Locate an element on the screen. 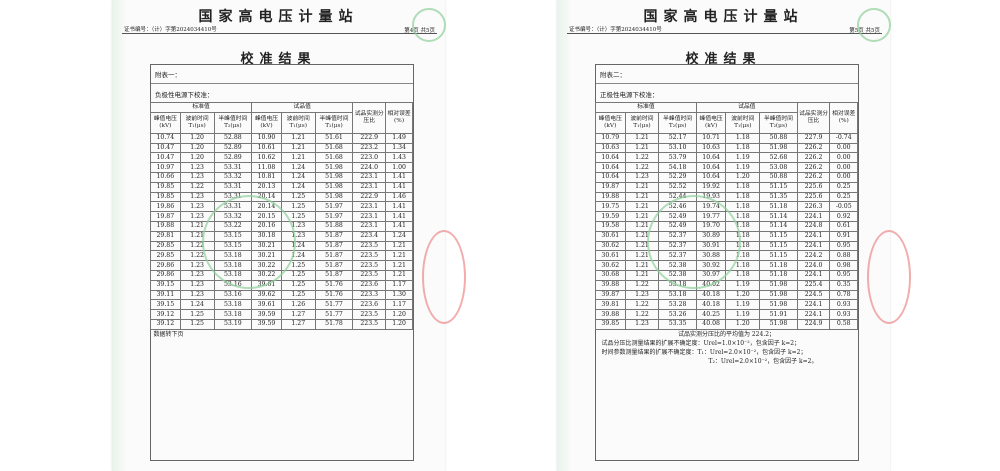  table-cell: 19.92 is located at coordinates (711, 187).